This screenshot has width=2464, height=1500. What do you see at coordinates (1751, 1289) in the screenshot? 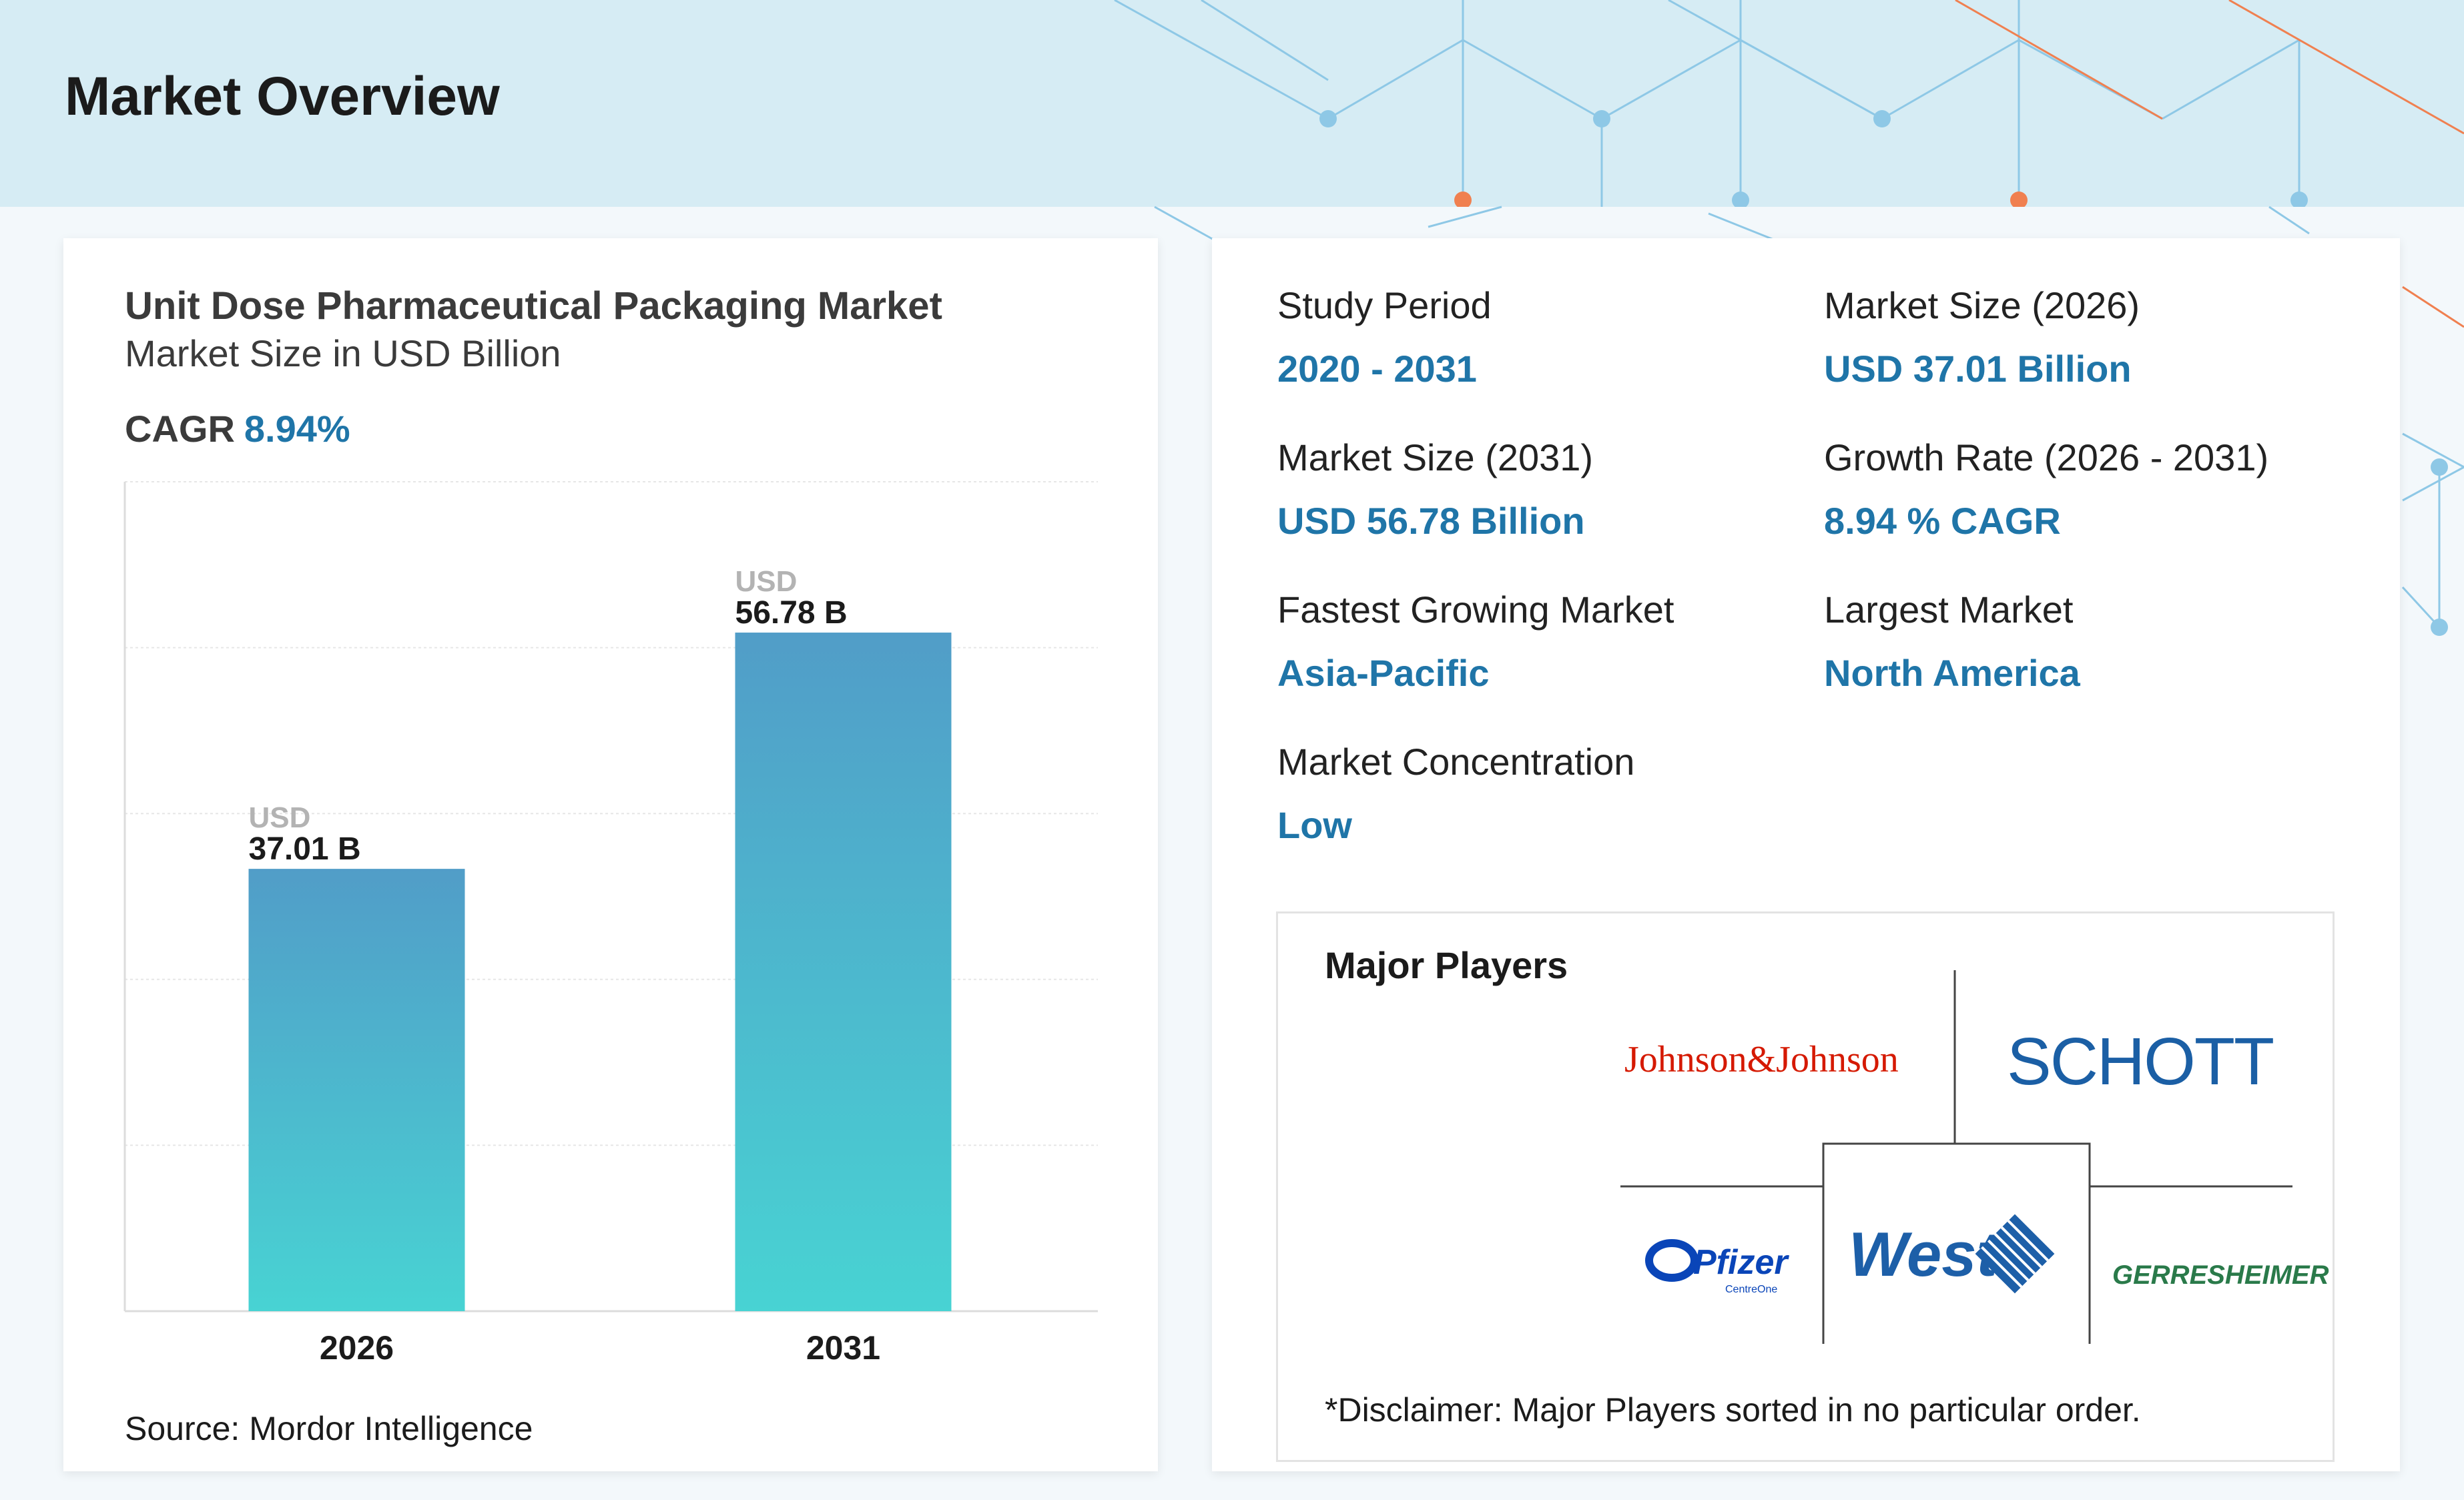
I see `pfizer-centreone-text: CentreOne` at bounding box center [1751, 1289].